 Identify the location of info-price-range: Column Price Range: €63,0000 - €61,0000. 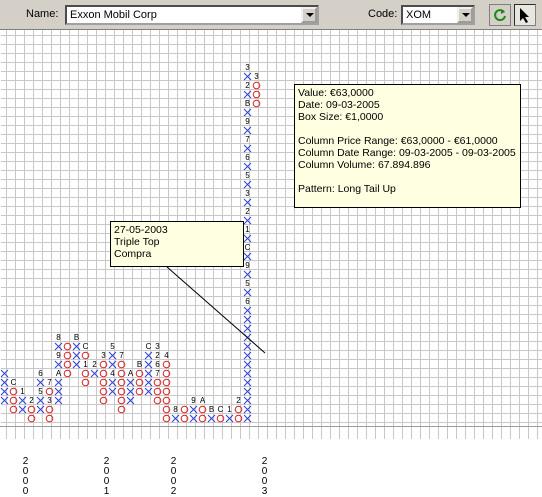
(398, 141).